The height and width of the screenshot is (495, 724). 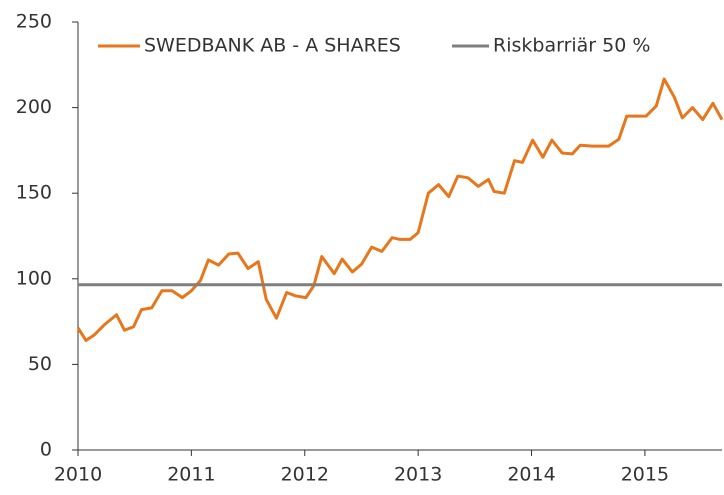 I want to click on y-tick-label: 200, so click(x=34, y=107).